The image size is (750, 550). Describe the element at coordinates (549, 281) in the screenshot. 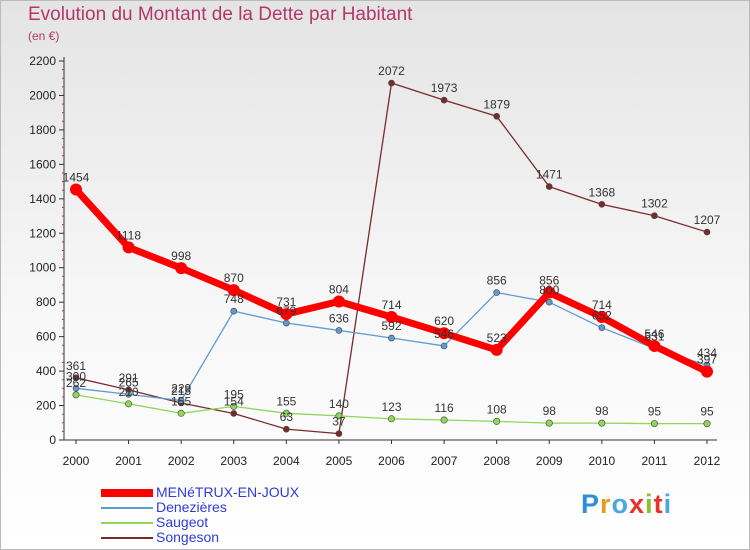

I see `data-label: 856` at that location.